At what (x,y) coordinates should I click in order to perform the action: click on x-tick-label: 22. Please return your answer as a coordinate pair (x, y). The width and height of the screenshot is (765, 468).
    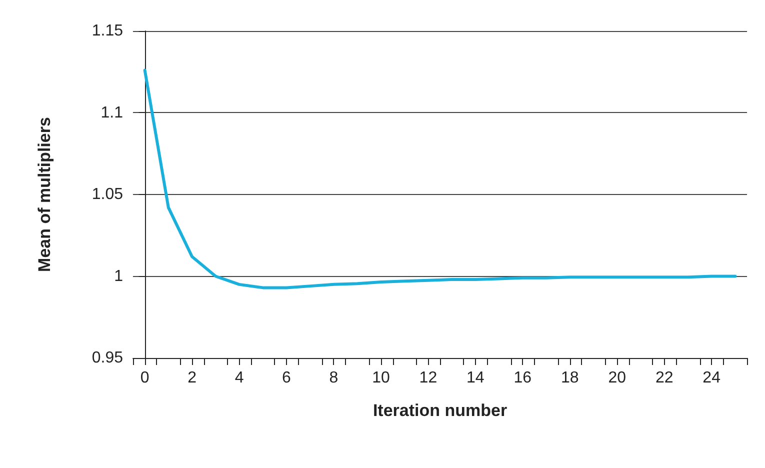
    Looking at the image, I should click on (664, 378).